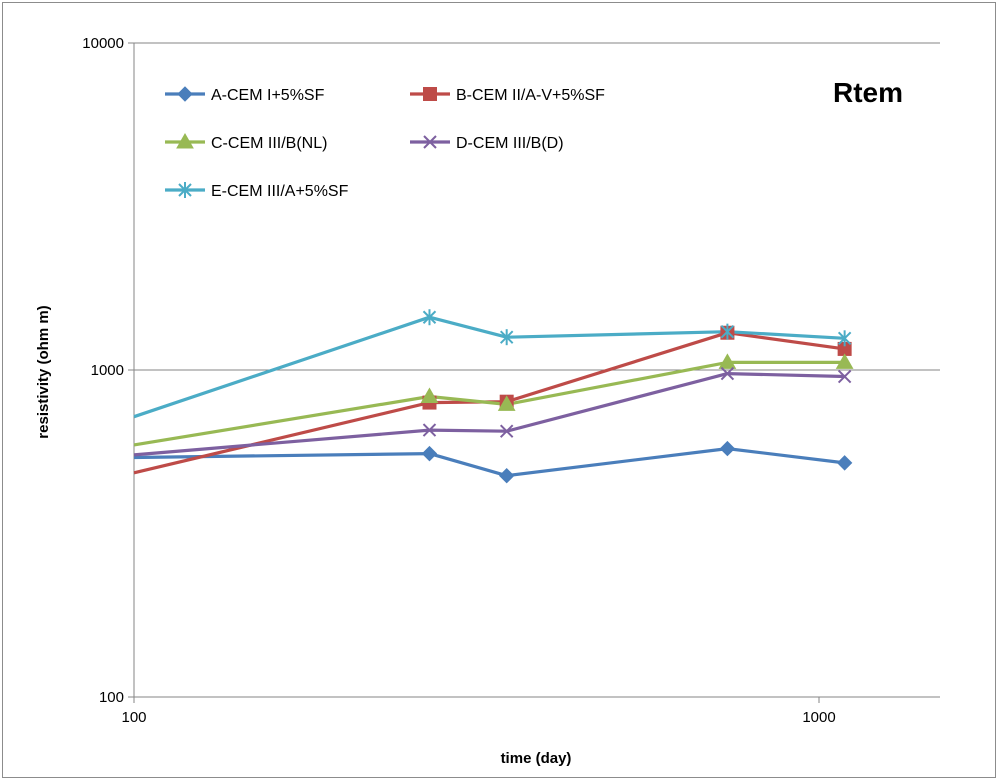 This screenshot has width=1000, height=782. What do you see at coordinates (268, 95) in the screenshot?
I see `legend-label: A-CEM I+5%SF` at bounding box center [268, 95].